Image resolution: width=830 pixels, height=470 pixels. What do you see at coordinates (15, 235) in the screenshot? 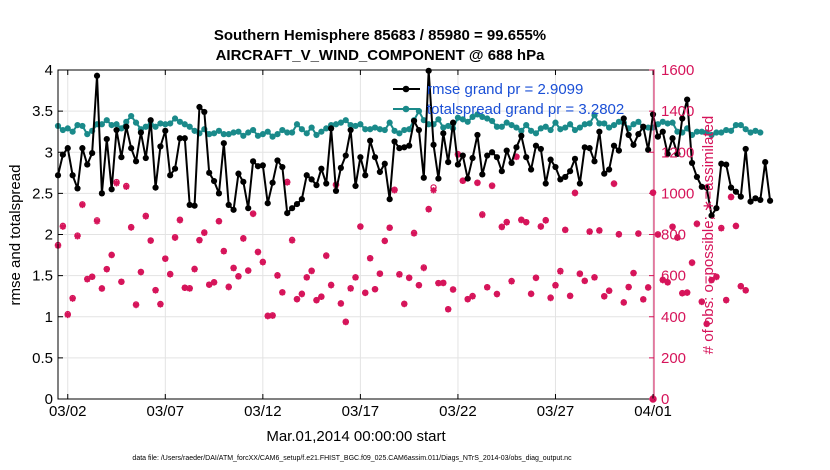
I see `y-axis-left-label: rmse and totalspread` at bounding box center [15, 235].